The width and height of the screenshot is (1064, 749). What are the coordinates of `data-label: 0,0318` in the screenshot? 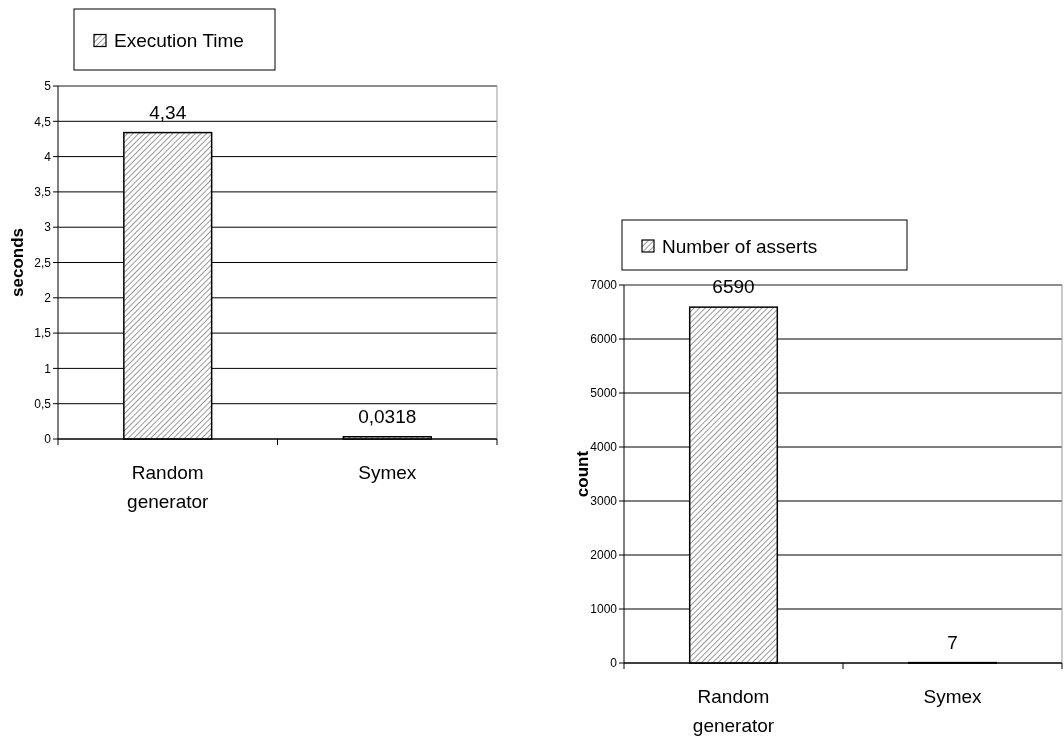 It's located at (387, 416).